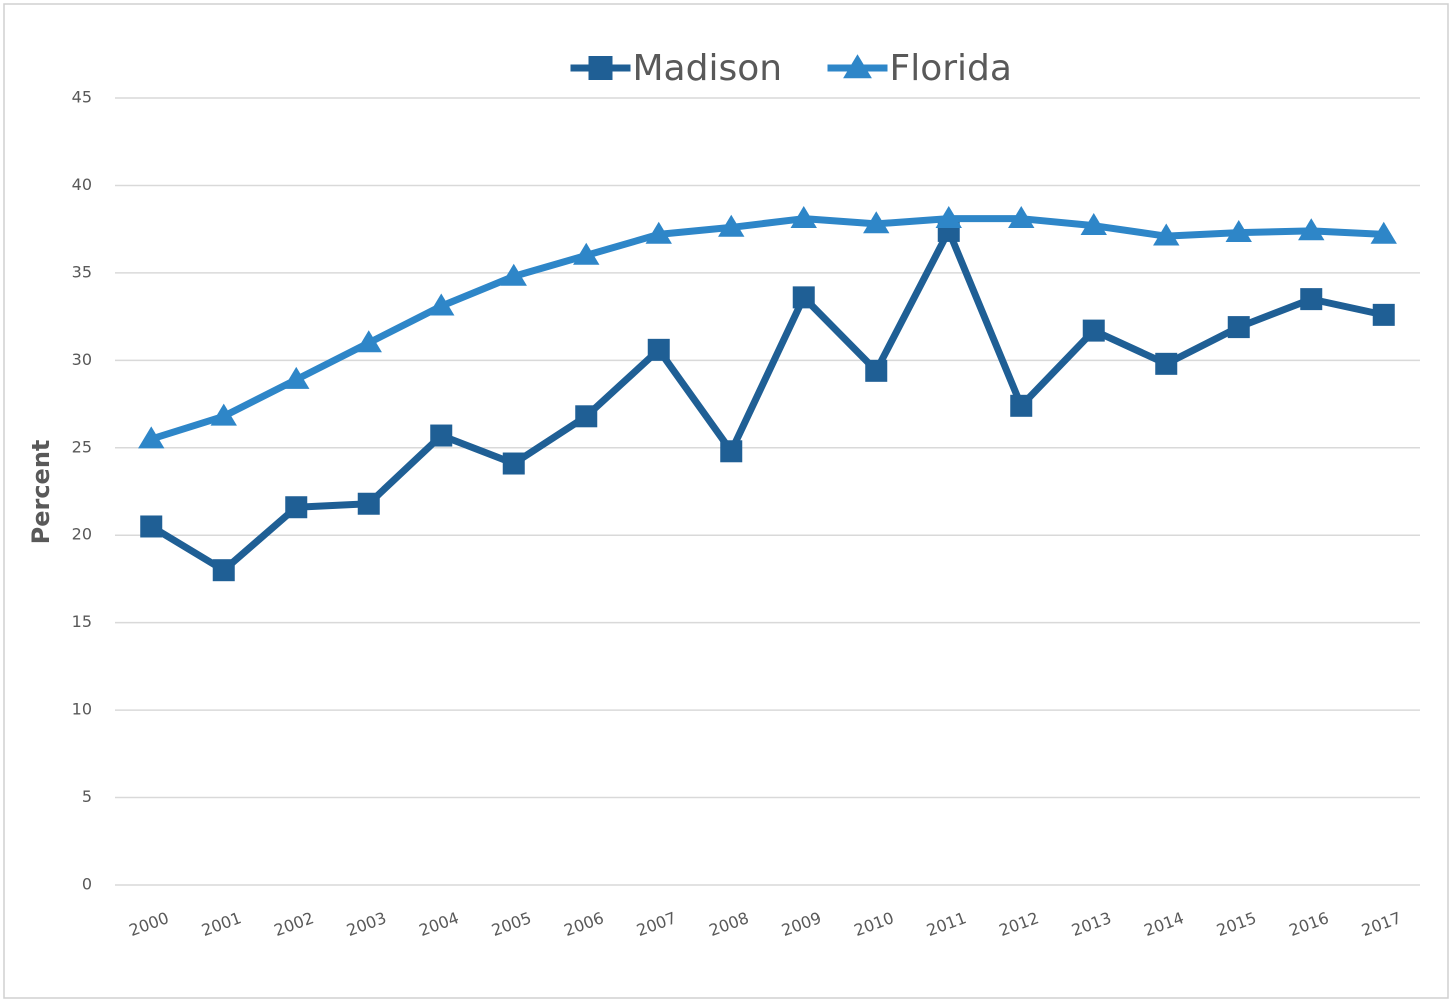  Describe the element at coordinates (951, 68) in the screenshot. I see `legend-label: Florida` at that location.